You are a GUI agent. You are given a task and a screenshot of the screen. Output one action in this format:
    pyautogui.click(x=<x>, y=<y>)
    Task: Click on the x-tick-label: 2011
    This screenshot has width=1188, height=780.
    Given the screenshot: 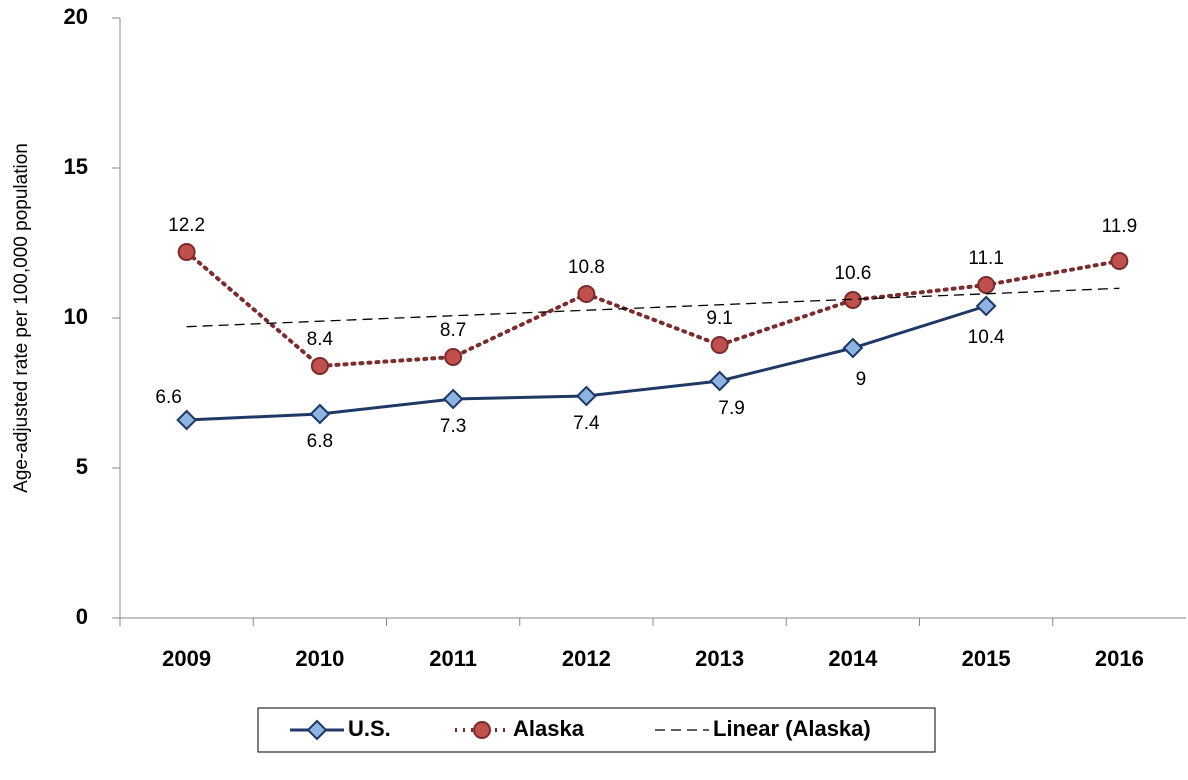 What is the action you would take?
    pyautogui.click(x=453, y=658)
    